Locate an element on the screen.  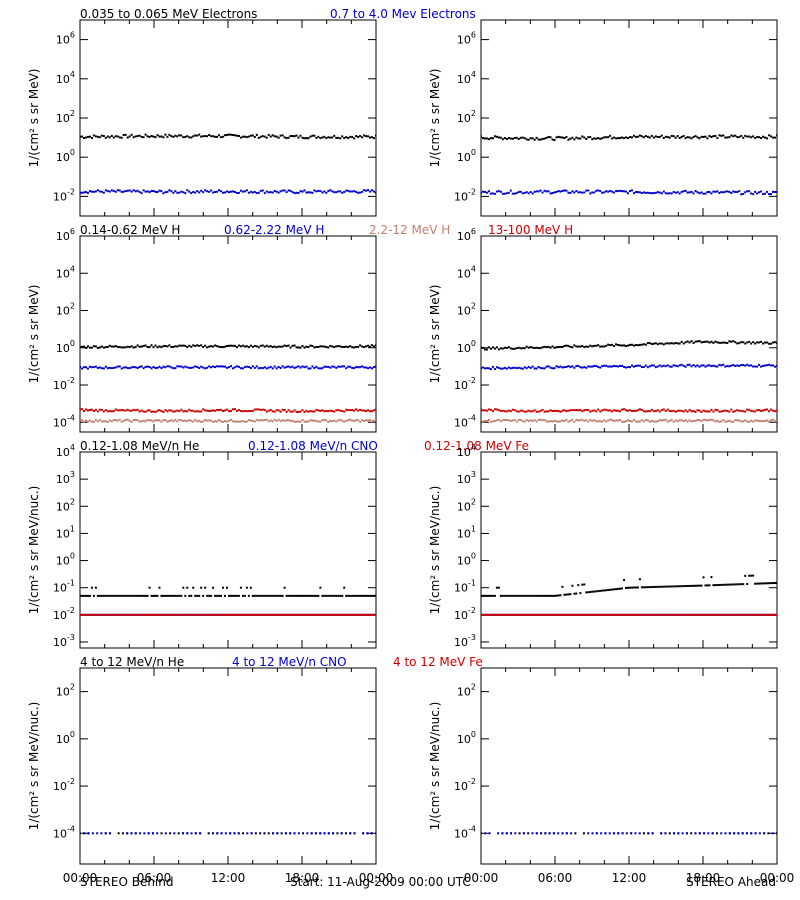
series-4-to-12-mev-n-cno is located at coordinates (229, 833).